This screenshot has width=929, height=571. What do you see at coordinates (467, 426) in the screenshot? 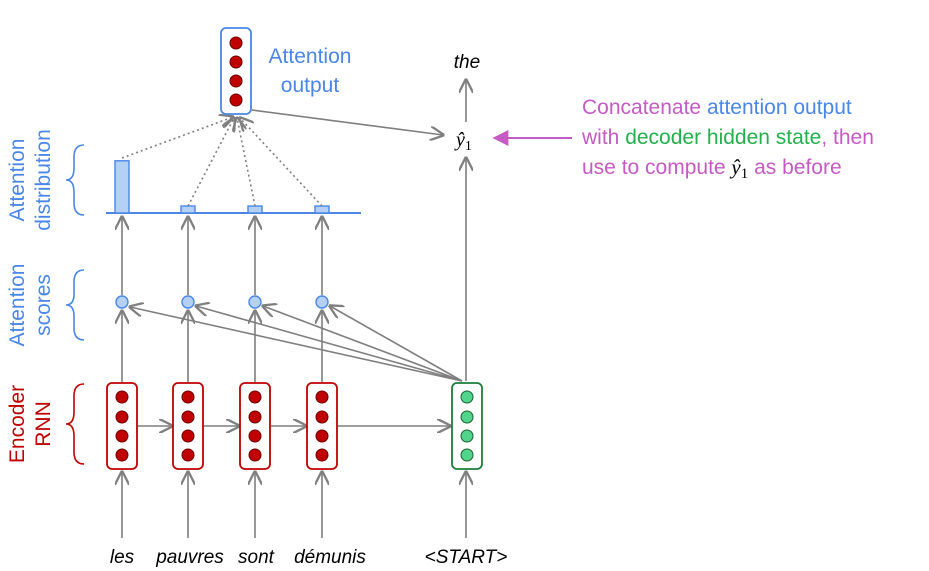
I see `decoder-cell` at bounding box center [467, 426].